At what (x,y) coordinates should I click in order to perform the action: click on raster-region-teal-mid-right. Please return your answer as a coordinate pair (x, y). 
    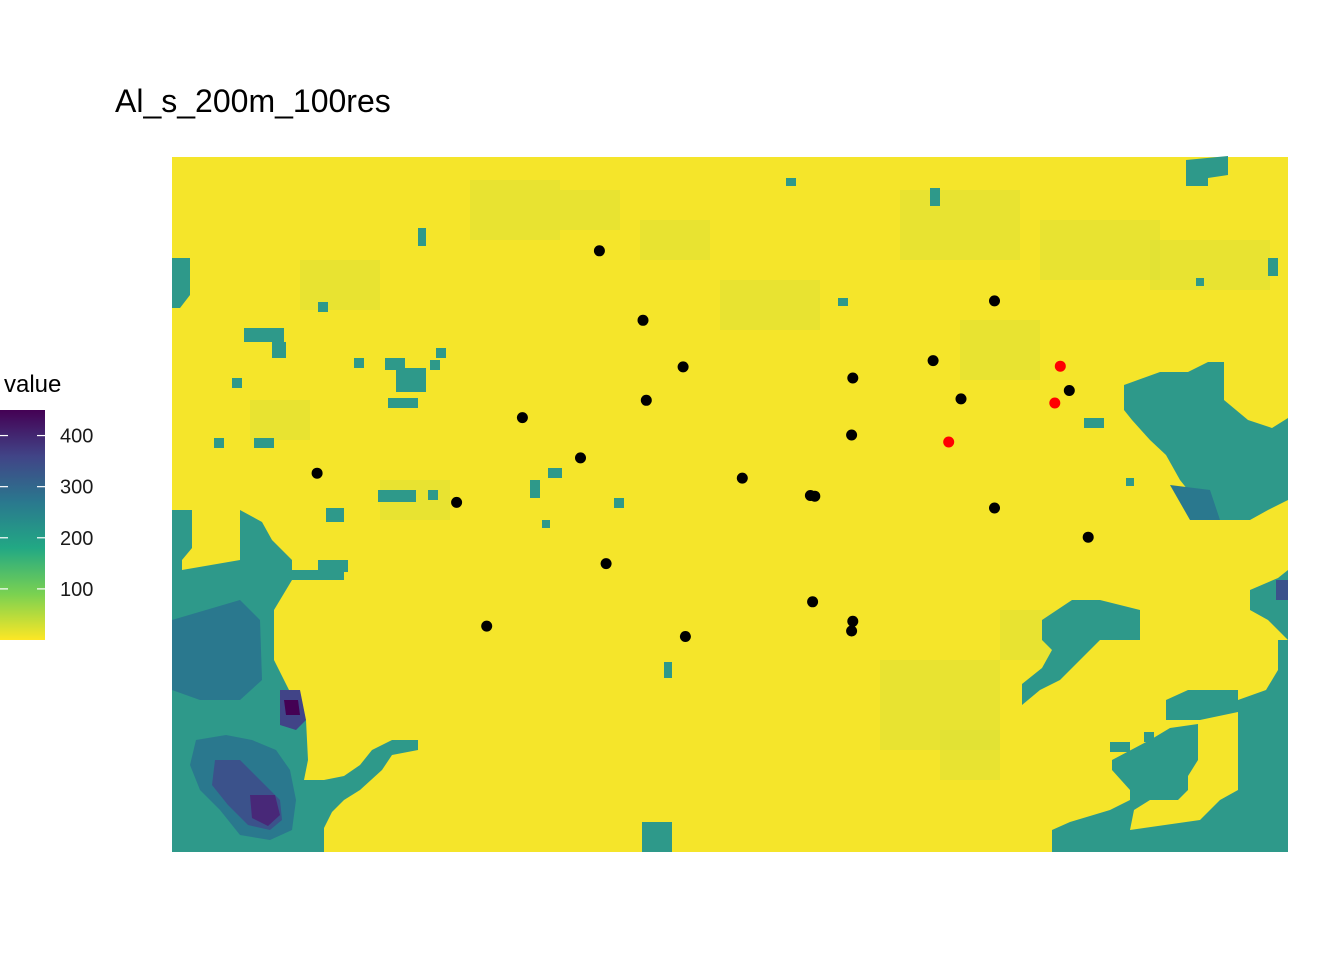
    Looking at the image, I should click on (1081, 652).